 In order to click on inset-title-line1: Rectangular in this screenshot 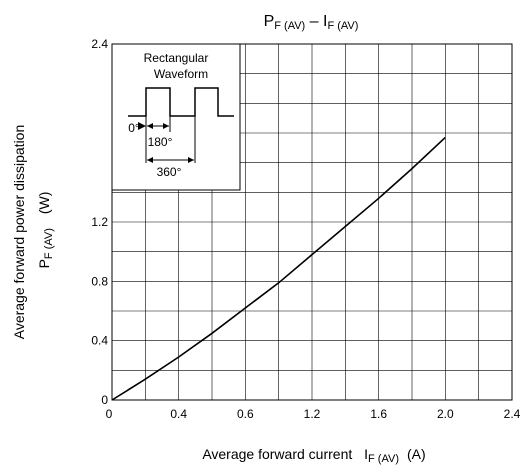, I will do `click(176, 58)`.